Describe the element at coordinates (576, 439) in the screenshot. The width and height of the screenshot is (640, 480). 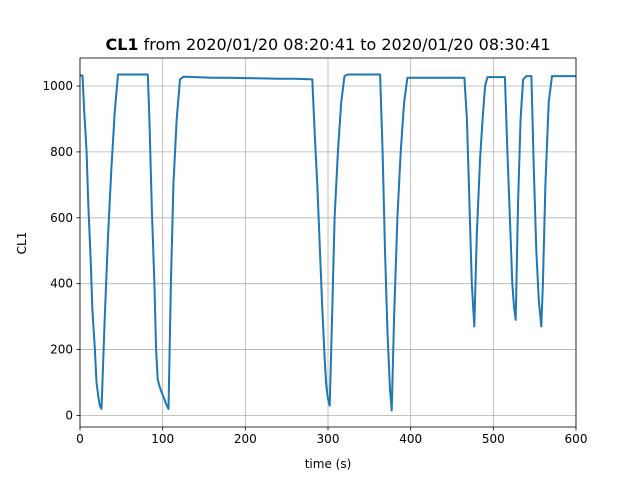
I see `x-tick-label: 600` at that location.